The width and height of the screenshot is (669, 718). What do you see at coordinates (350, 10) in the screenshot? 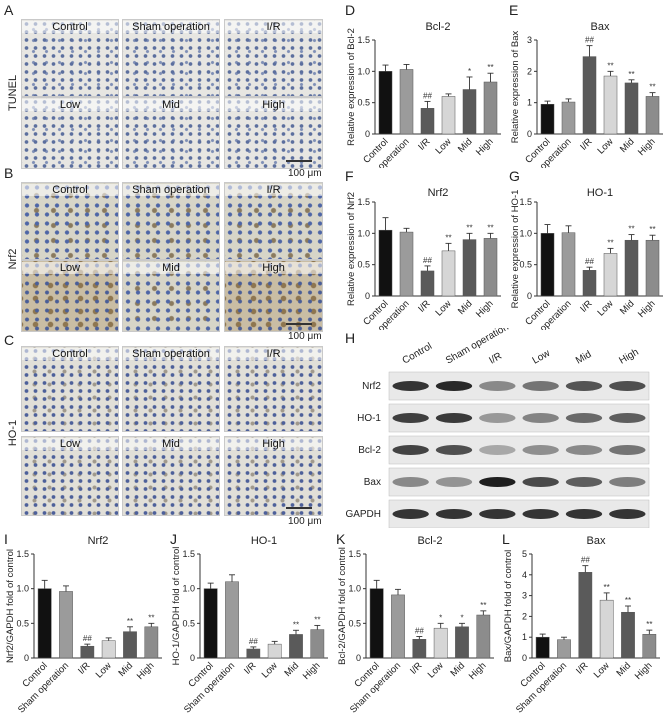
I see `panel-letter-d: D` at bounding box center [350, 10].